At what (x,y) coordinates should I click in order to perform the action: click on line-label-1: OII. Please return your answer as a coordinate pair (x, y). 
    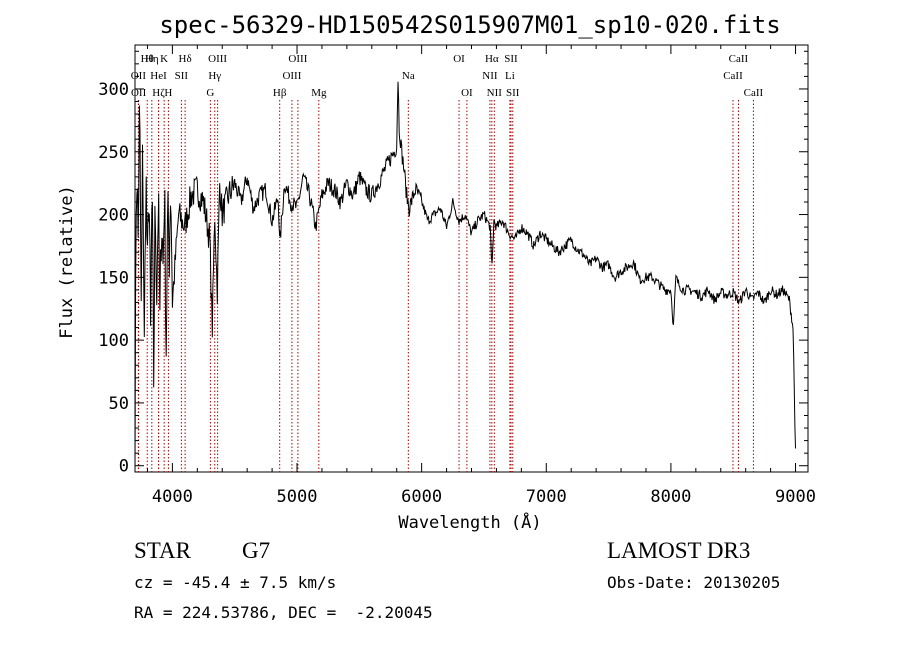
    Looking at the image, I should click on (139, 93).